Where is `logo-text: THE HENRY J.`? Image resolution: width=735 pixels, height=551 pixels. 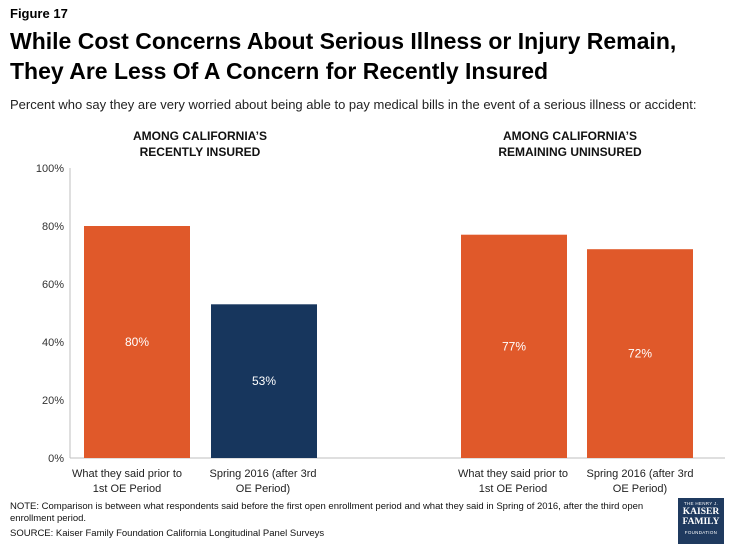
logo-text: THE HENRY J. is located at coordinates (701, 503).